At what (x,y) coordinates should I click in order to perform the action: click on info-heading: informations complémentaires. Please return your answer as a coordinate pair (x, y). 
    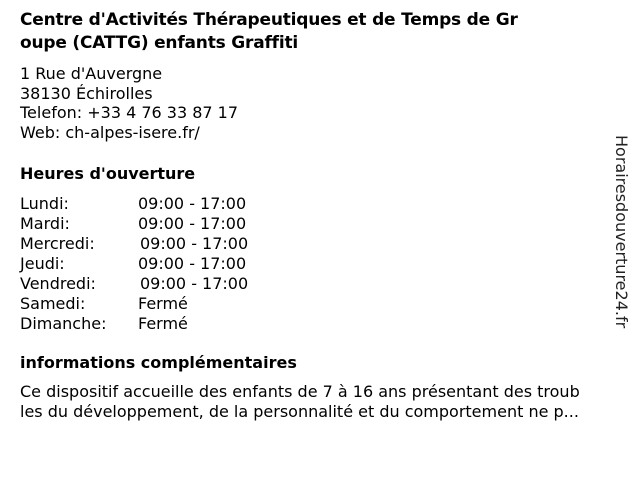
    Looking at the image, I should click on (158, 362).